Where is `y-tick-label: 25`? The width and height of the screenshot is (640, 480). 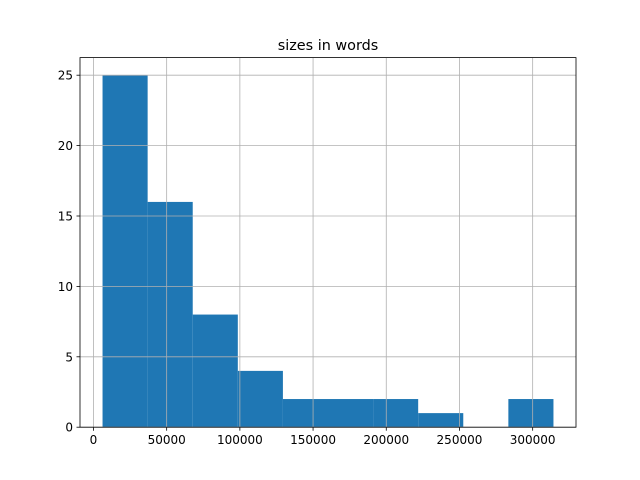
y-tick-label: 25 is located at coordinates (65, 76).